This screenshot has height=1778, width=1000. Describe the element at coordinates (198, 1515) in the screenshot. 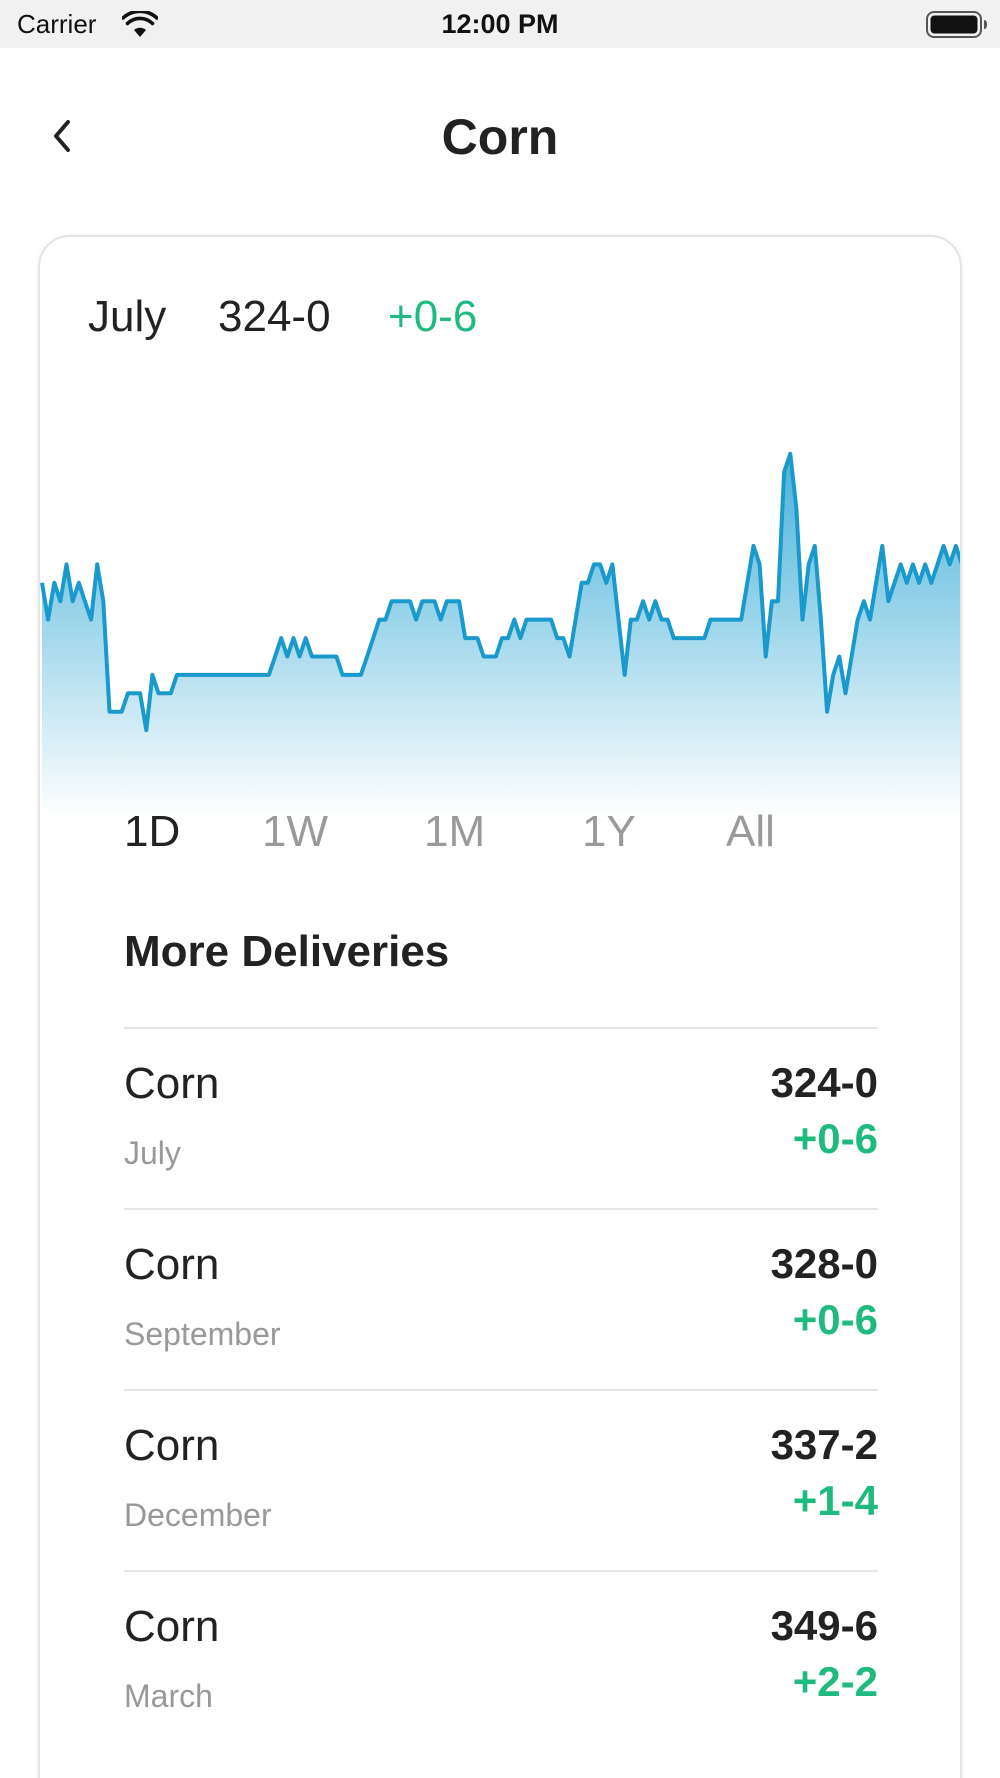

I see `delivery-month: December` at that location.